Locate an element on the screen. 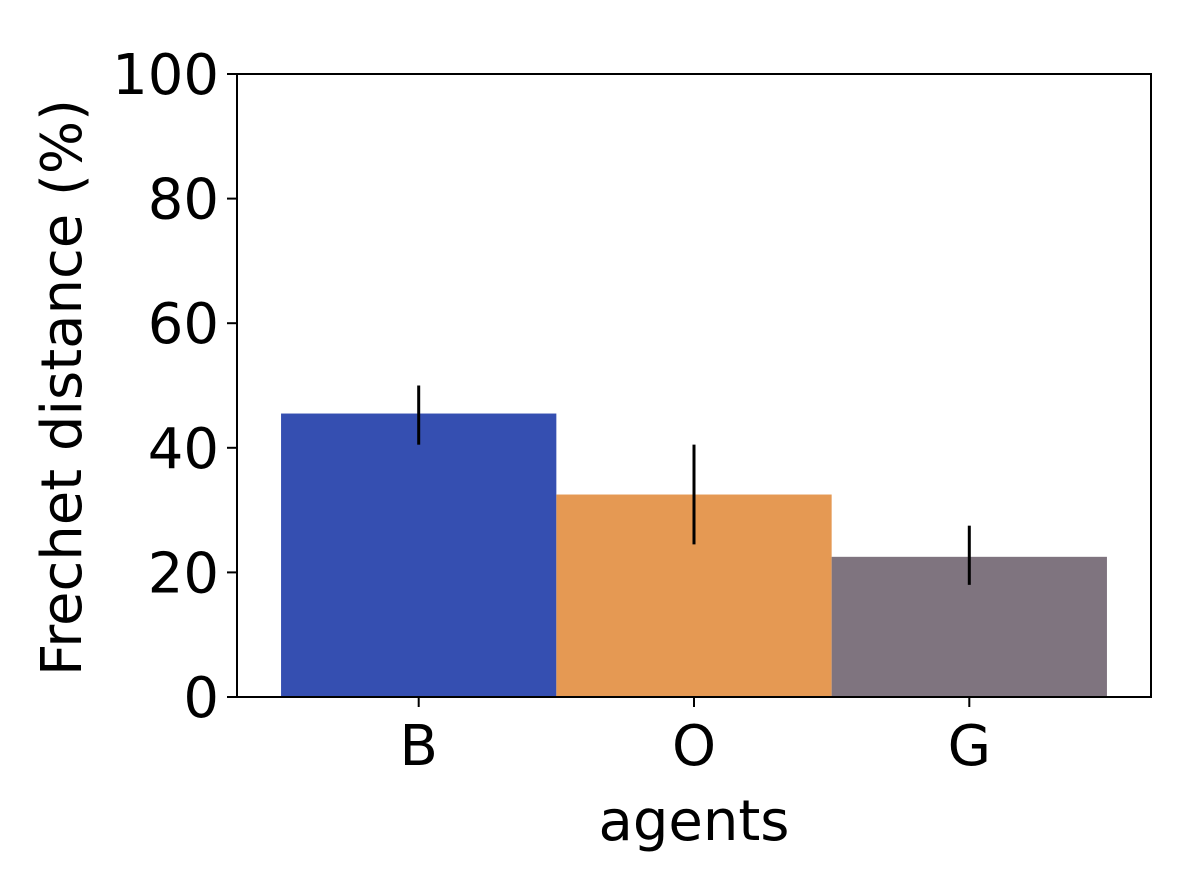 This screenshot has height=893, width=1196. y-tick-label: 40 is located at coordinates (183, 449).